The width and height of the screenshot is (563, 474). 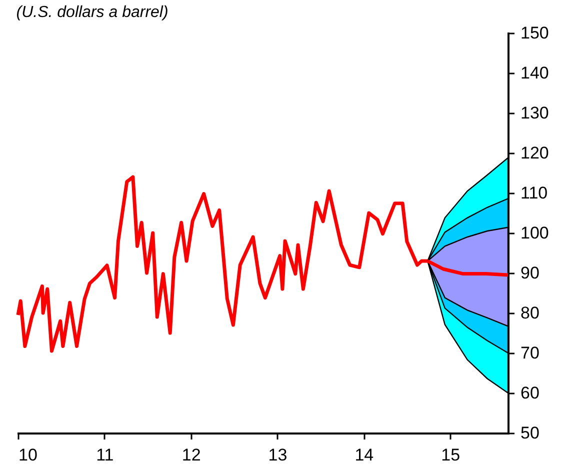 I want to click on y-tick-label: 90, so click(x=530, y=273).